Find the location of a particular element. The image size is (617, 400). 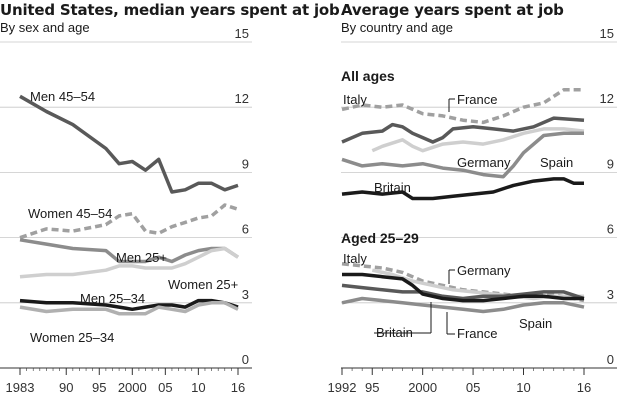

right-series-label-aged-25-29-france: France is located at coordinates (477, 333).